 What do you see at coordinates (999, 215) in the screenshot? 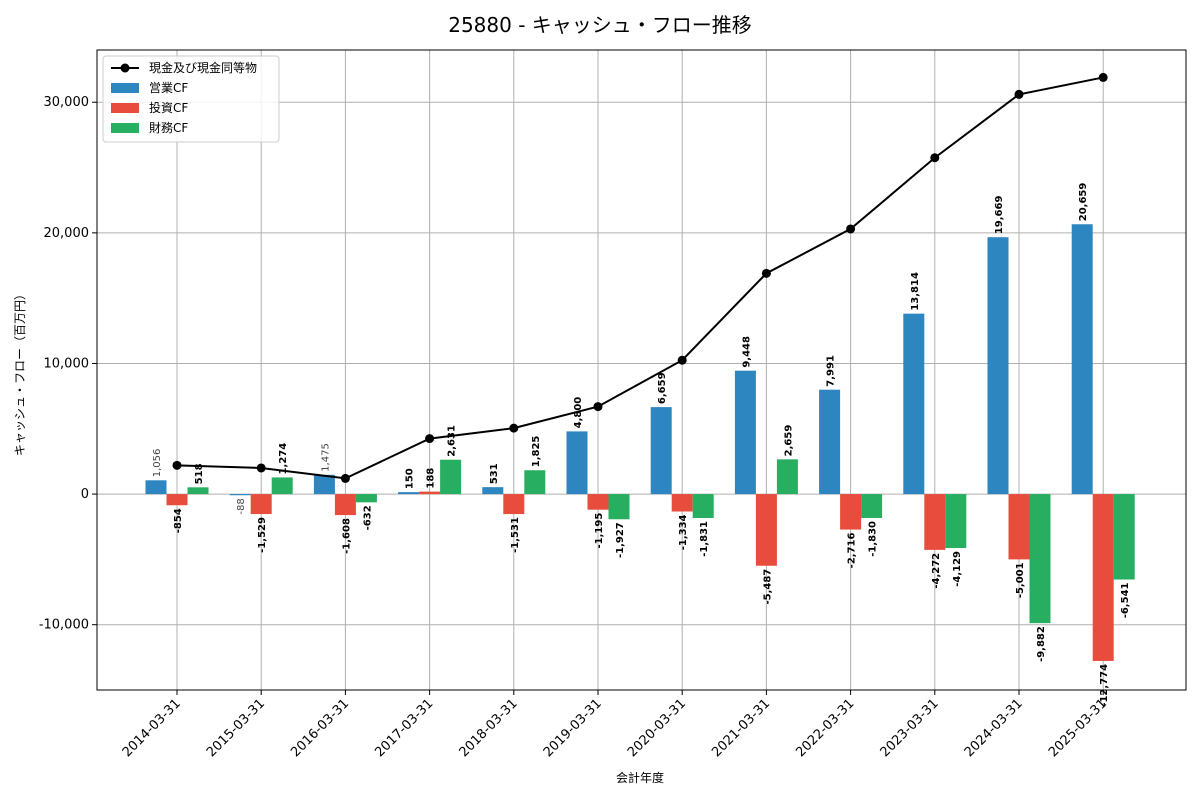
I see `bar-value-label: 19,669` at bounding box center [999, 215].